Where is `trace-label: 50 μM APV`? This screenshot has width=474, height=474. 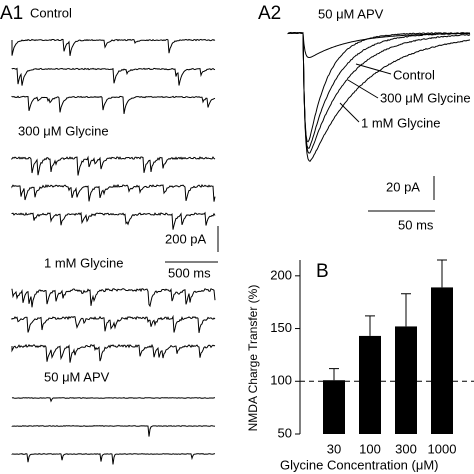
trace-label: 50 μM APV is located at coordinates (351, 13).